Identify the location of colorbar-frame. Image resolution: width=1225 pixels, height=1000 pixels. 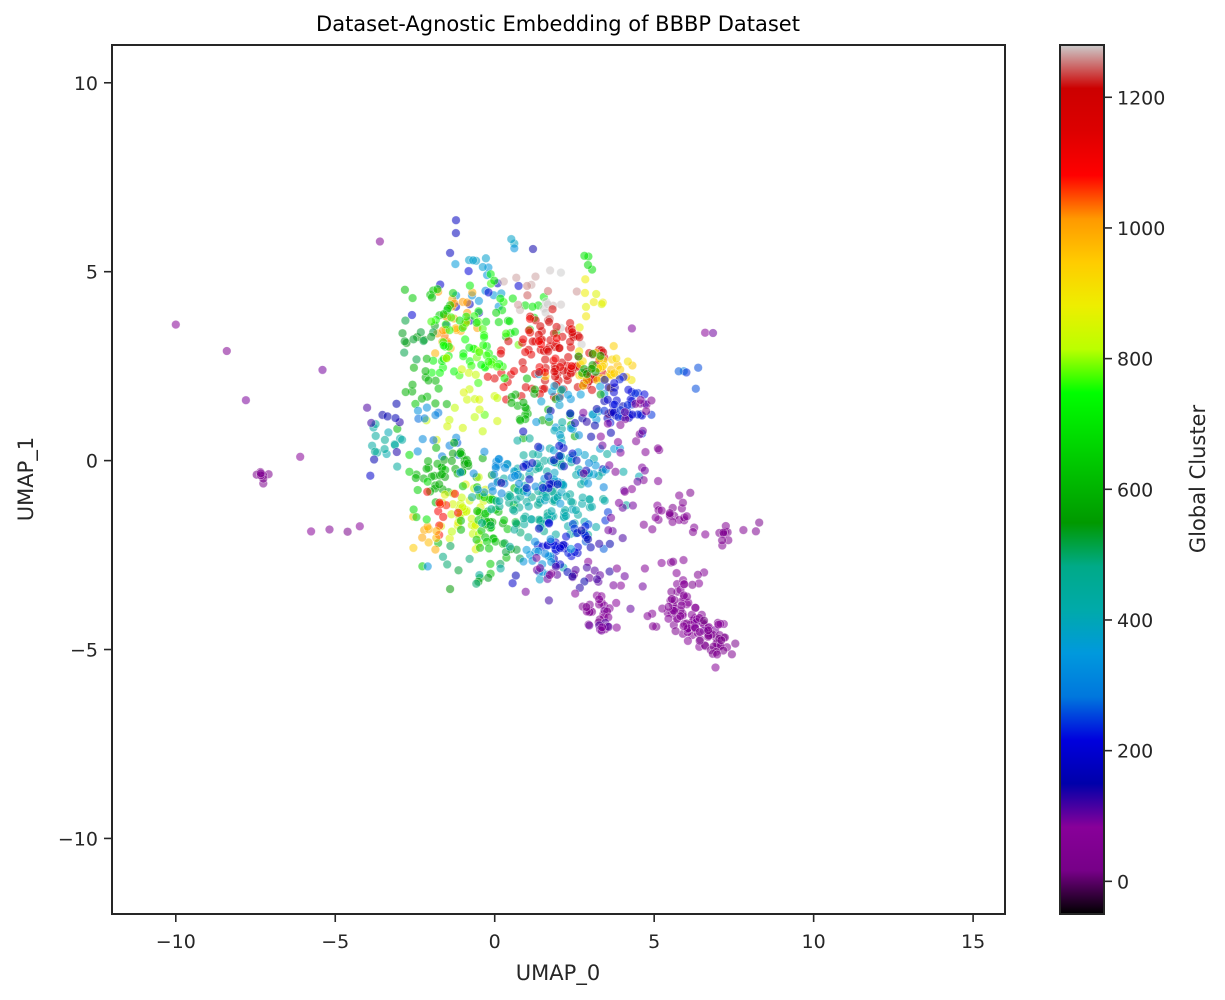
(1082, 479).